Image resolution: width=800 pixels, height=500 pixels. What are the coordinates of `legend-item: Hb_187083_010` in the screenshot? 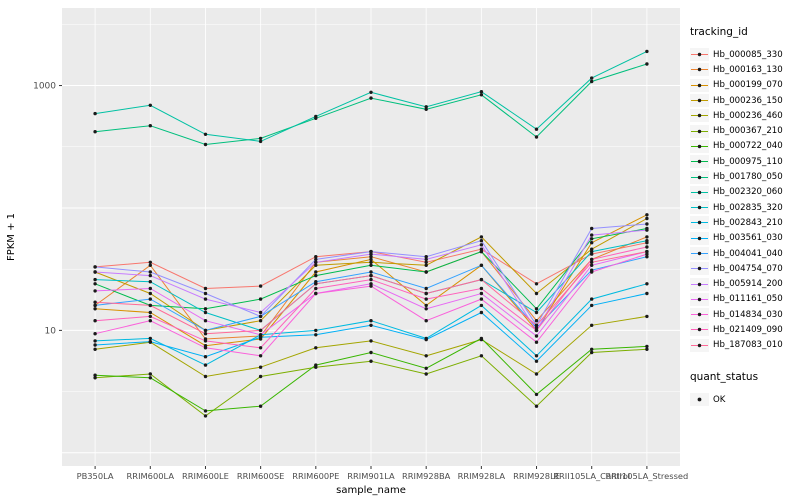 It's located at (745, 345).